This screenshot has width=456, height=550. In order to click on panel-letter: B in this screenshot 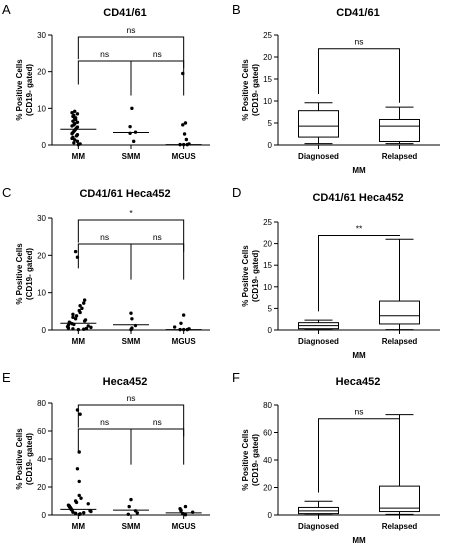, I will do `click(236, 9)`.